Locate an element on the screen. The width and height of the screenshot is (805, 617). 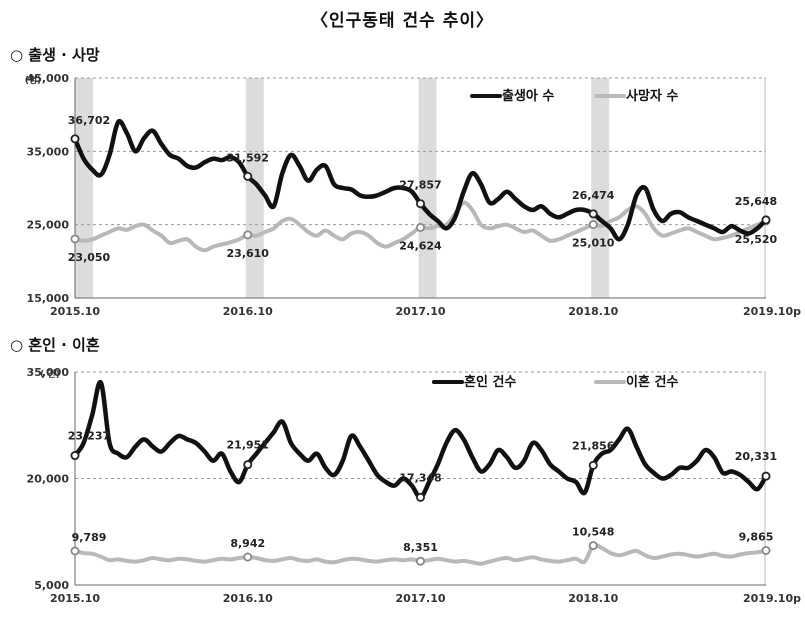
data-label: 26,474 is located at coordinates (593, 195).